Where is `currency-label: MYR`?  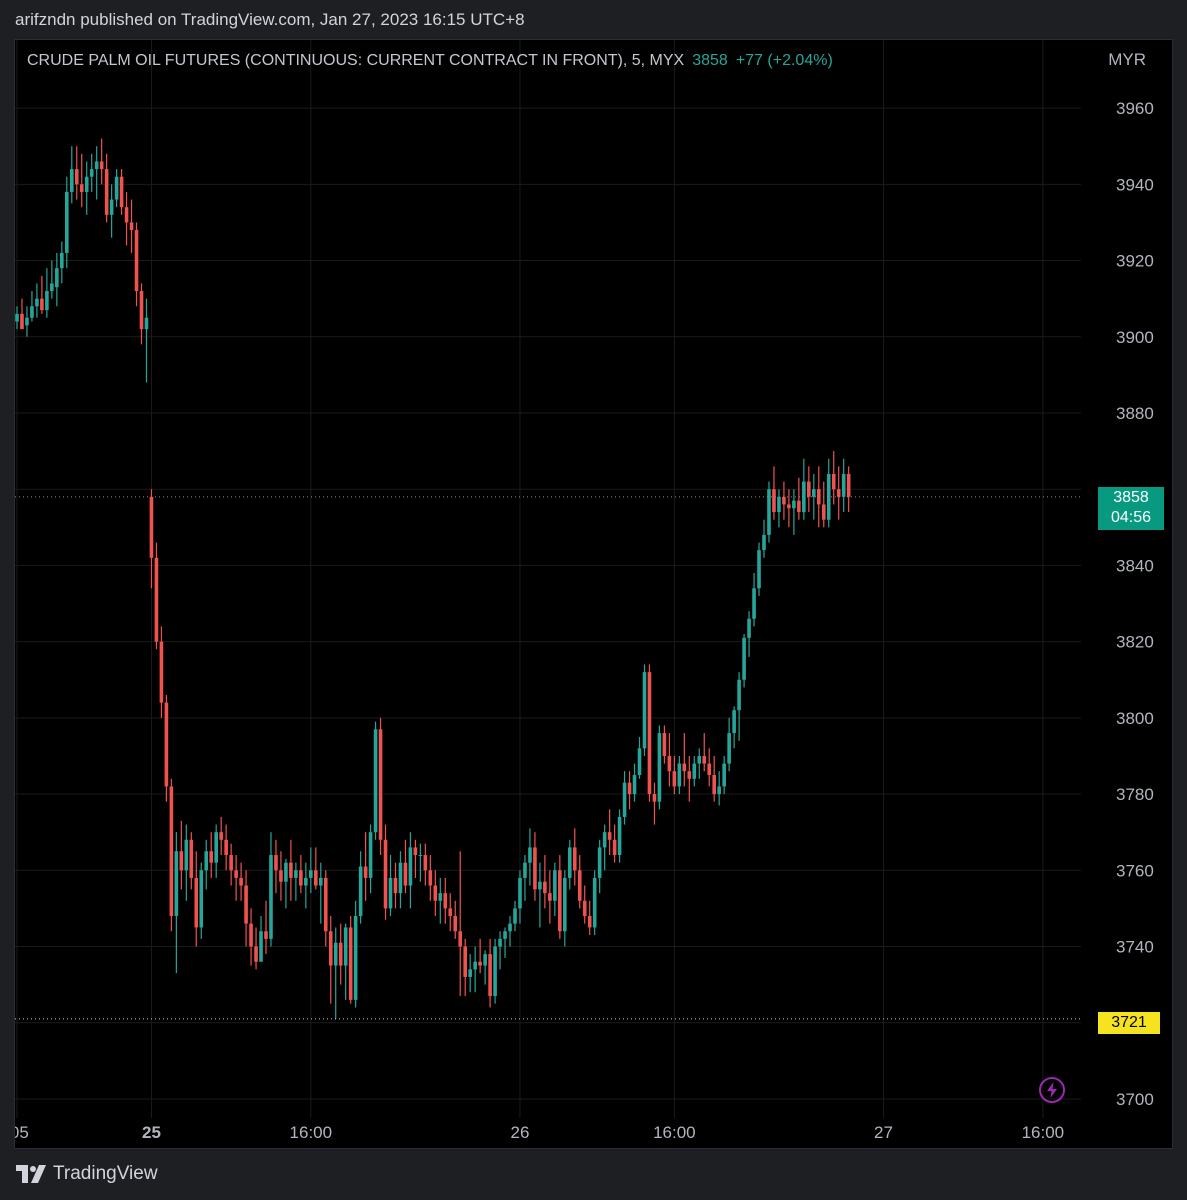 currency-label: MYR is located at coordinates (1127, 59).